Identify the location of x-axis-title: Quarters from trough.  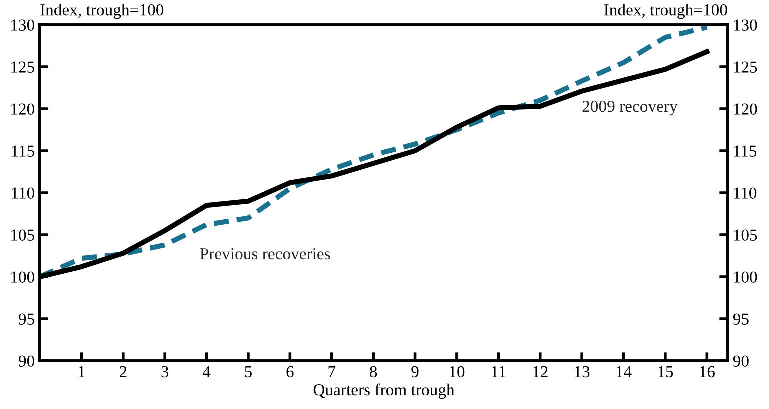
(384, 392).